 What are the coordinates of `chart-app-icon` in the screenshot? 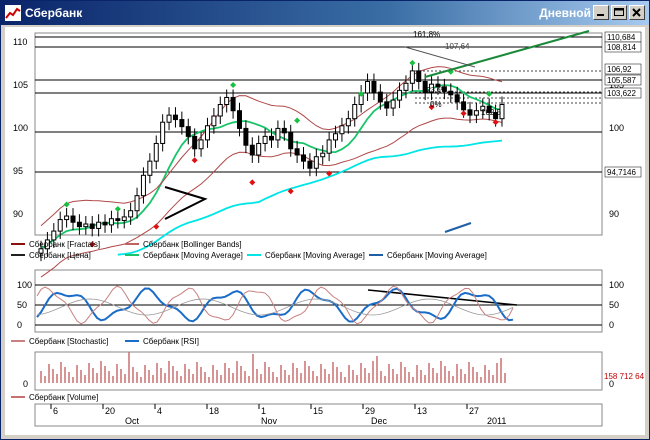 It's located at (13, 13).